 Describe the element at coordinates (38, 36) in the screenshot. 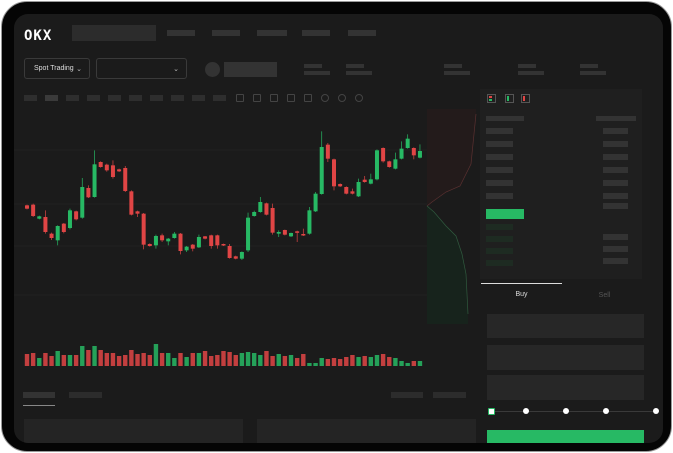

I see `okx-logo: OKX` at that location.